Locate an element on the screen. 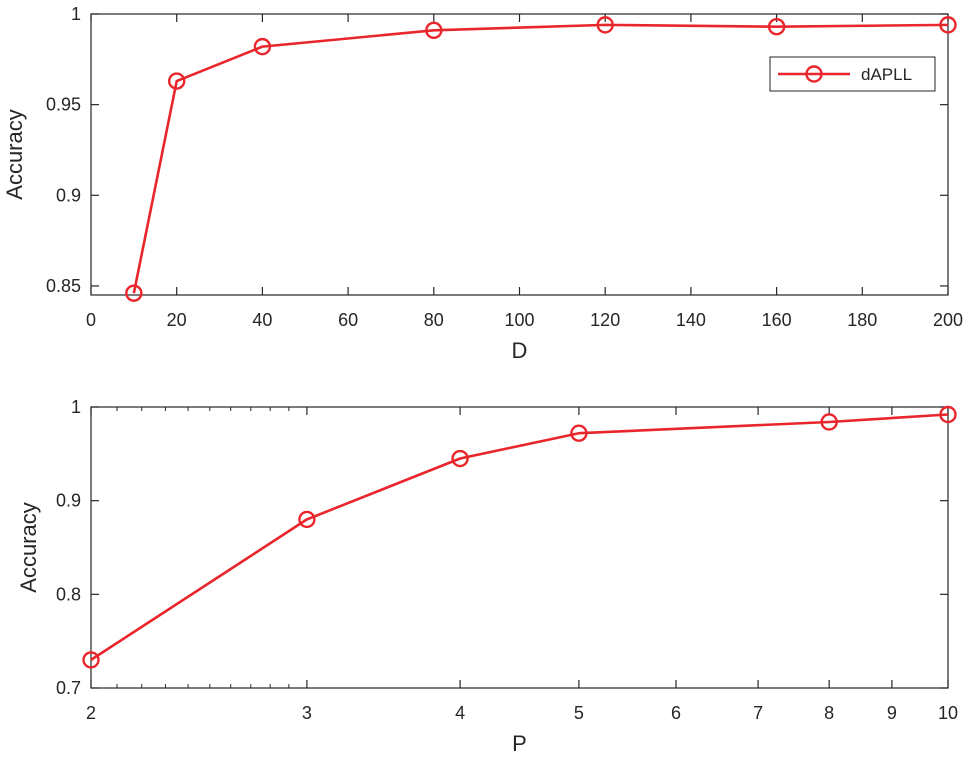 The height and width of the screenshot is (759, 975). x-tick-label: 200 is located at coordinates (948, 320).